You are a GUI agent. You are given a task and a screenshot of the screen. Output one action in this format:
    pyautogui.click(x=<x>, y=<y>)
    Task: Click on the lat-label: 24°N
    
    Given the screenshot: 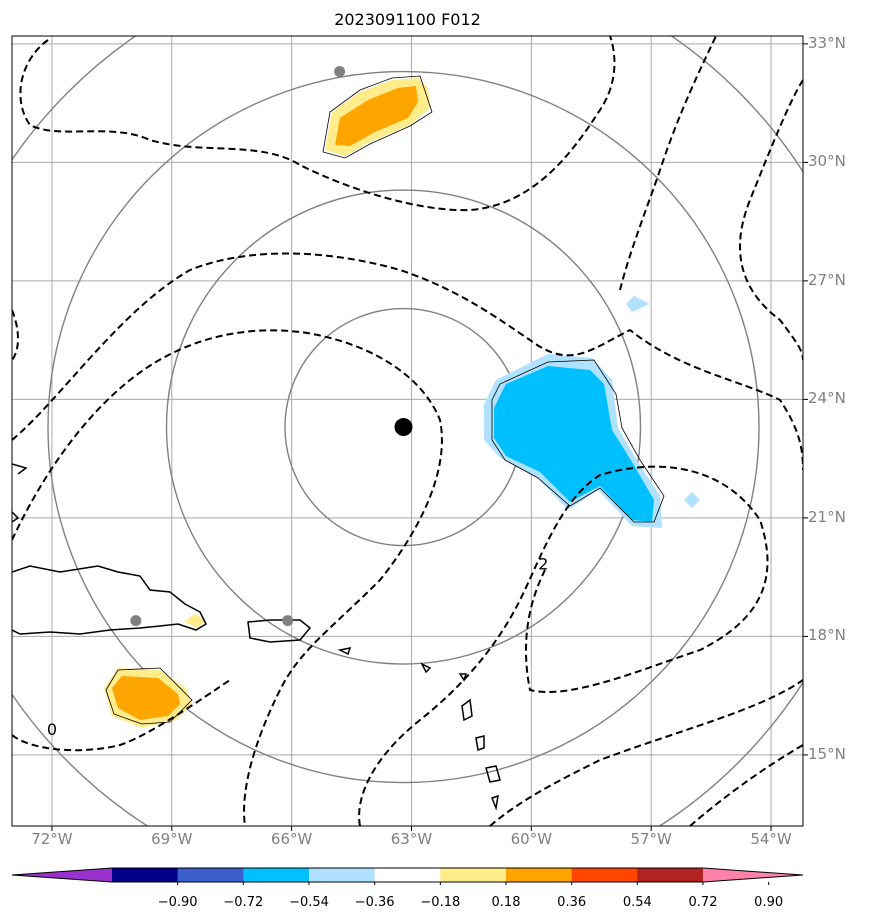 What is the action you would take?
    pyautogui.click(x=827, y=398)
    